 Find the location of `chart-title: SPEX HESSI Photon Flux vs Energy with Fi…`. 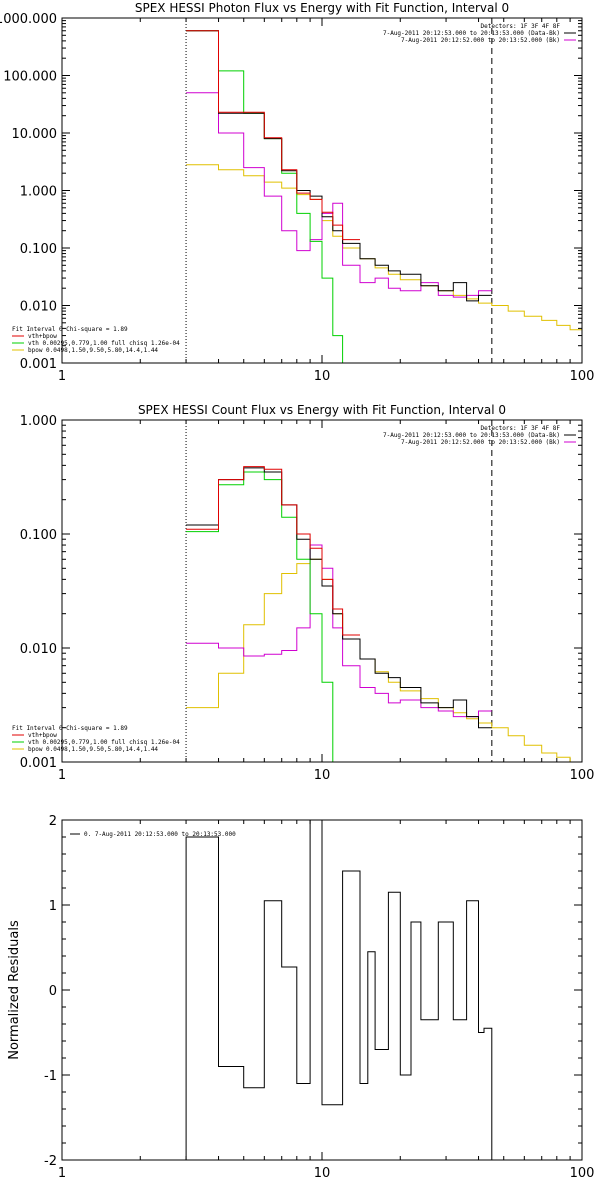

chart-title: SPEX HESSI Photon Flux vs Energy with Fi… is located at coordinates (322, 8).